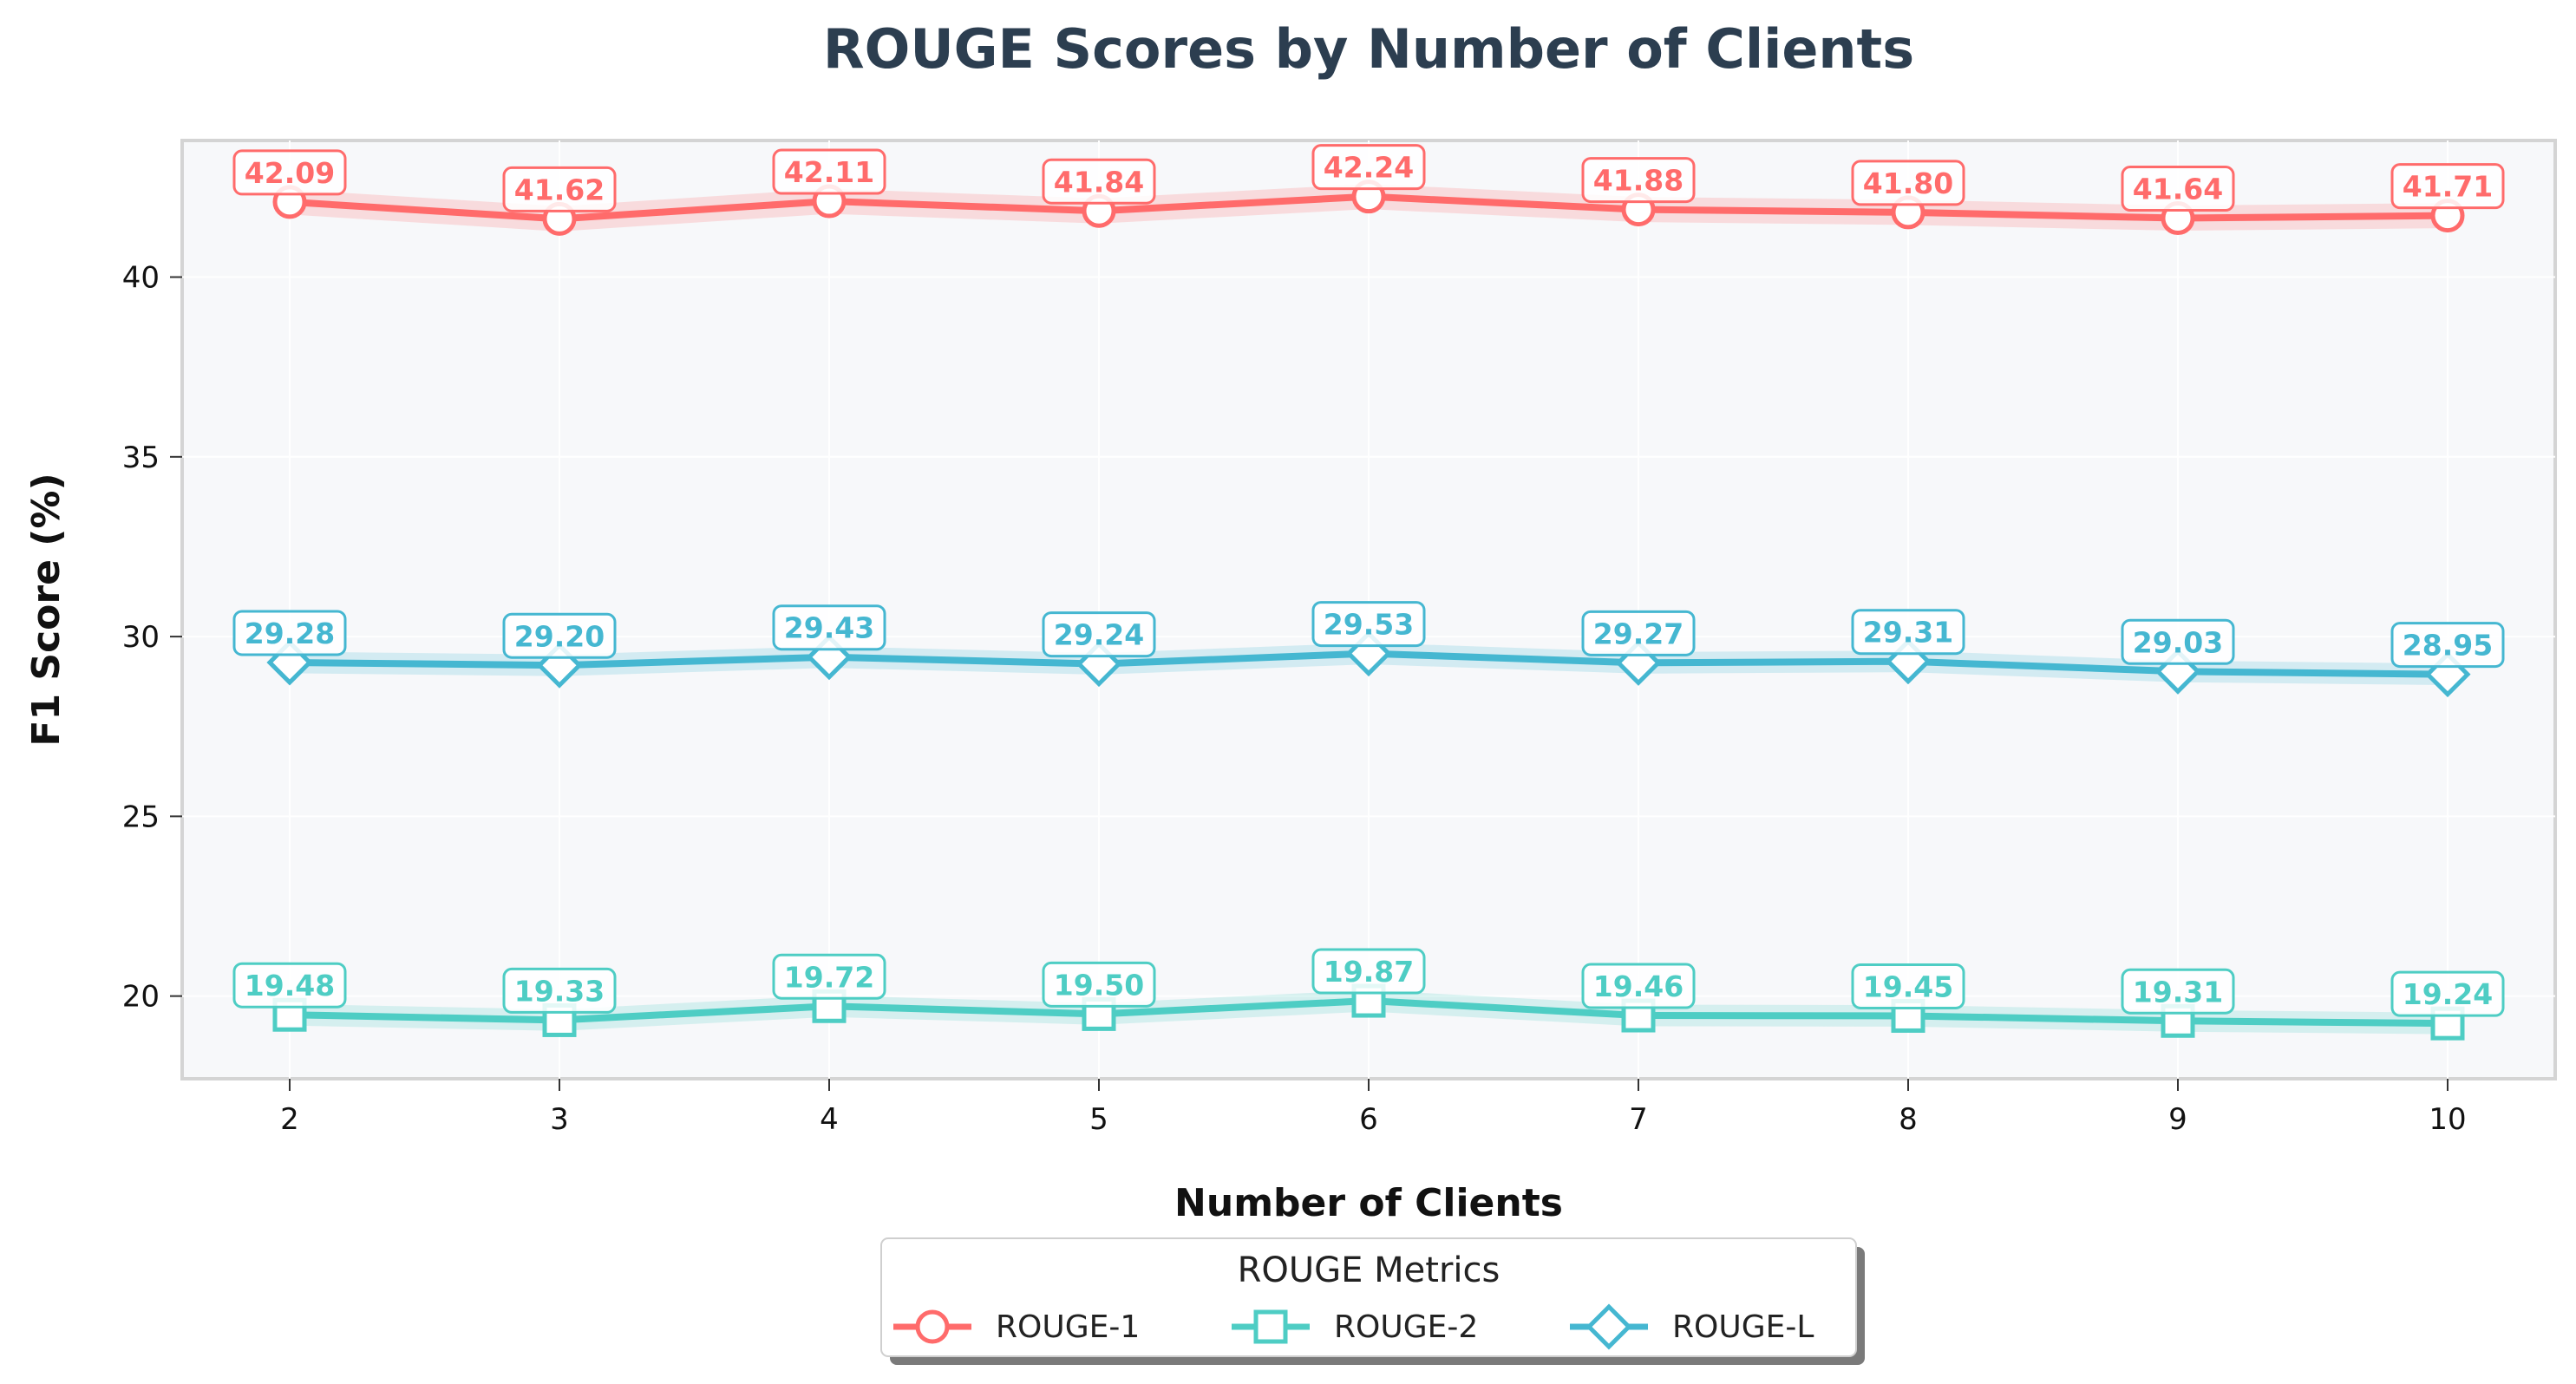 The height and width of the screenshot is (1384, 2576). I want to click on data-label: 29.43, so click(829, 627).